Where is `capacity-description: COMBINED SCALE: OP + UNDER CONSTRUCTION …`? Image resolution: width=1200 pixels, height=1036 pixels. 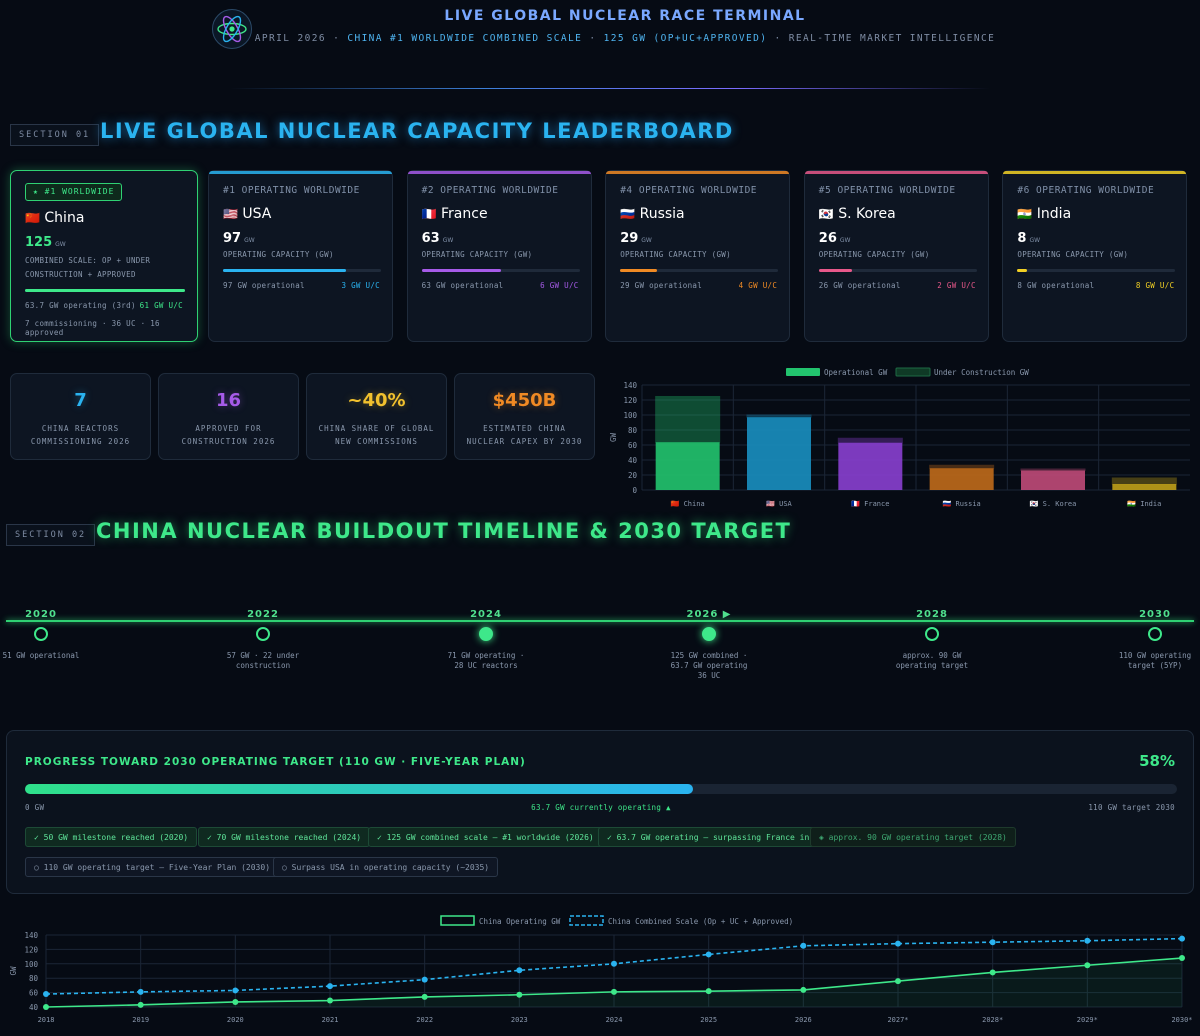
capacity-description: COMBINED SCALE: OP + UNDER CONSTRUCTION … is located at coordinates (87, 268).